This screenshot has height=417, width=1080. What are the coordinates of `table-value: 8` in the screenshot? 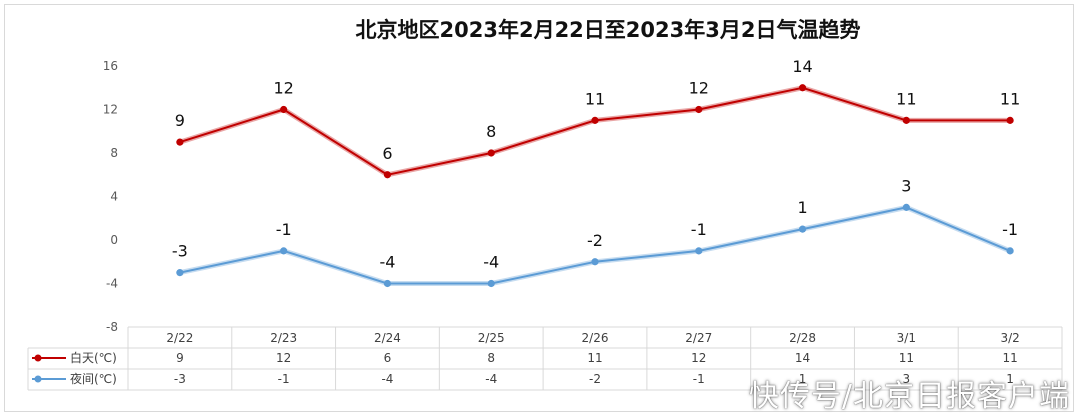 It's located at (491, 358).